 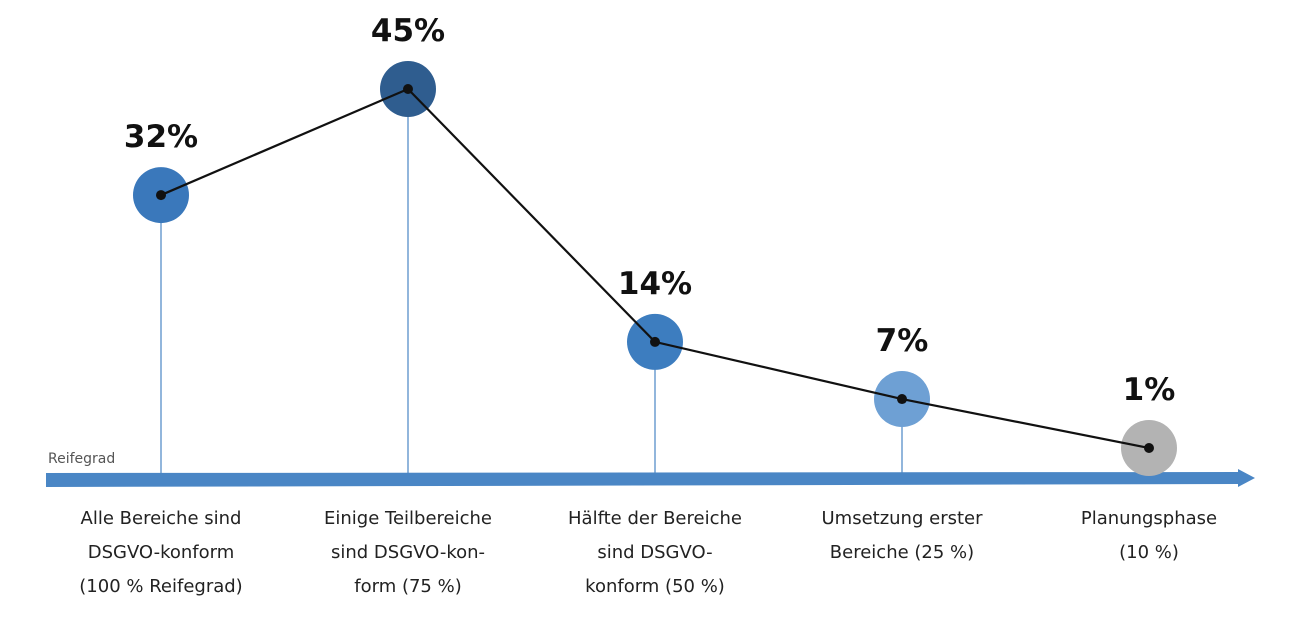 I want to click on category-label-line: konform (50 %), so click(x=655, y=586).